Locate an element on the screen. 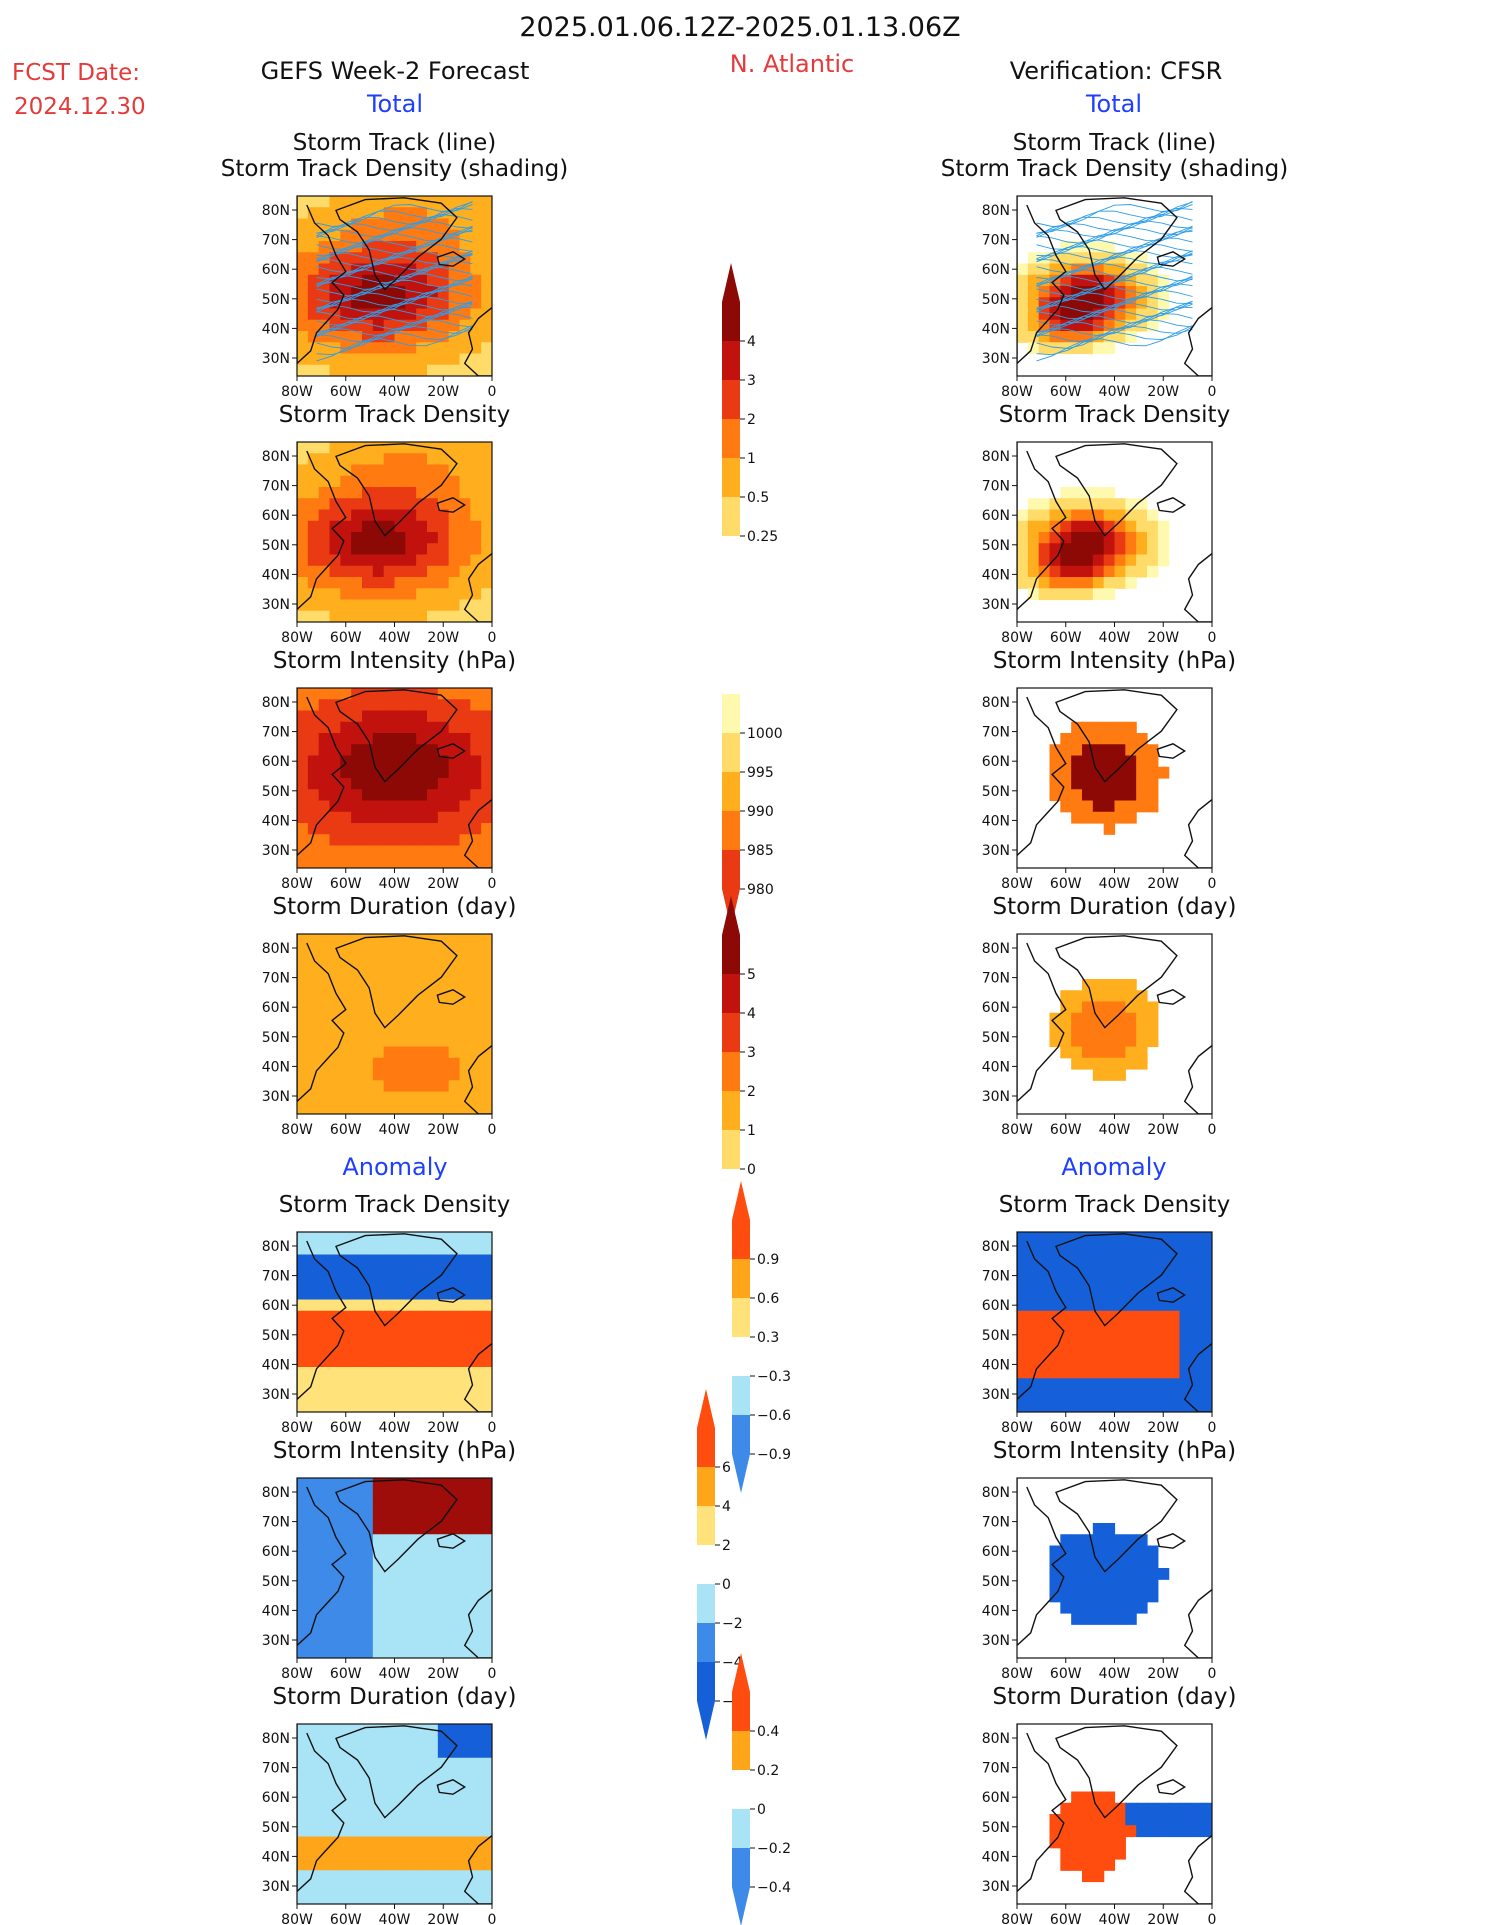  panel-title: Storm Duration (day) is located at coordinates (1115, 1697).